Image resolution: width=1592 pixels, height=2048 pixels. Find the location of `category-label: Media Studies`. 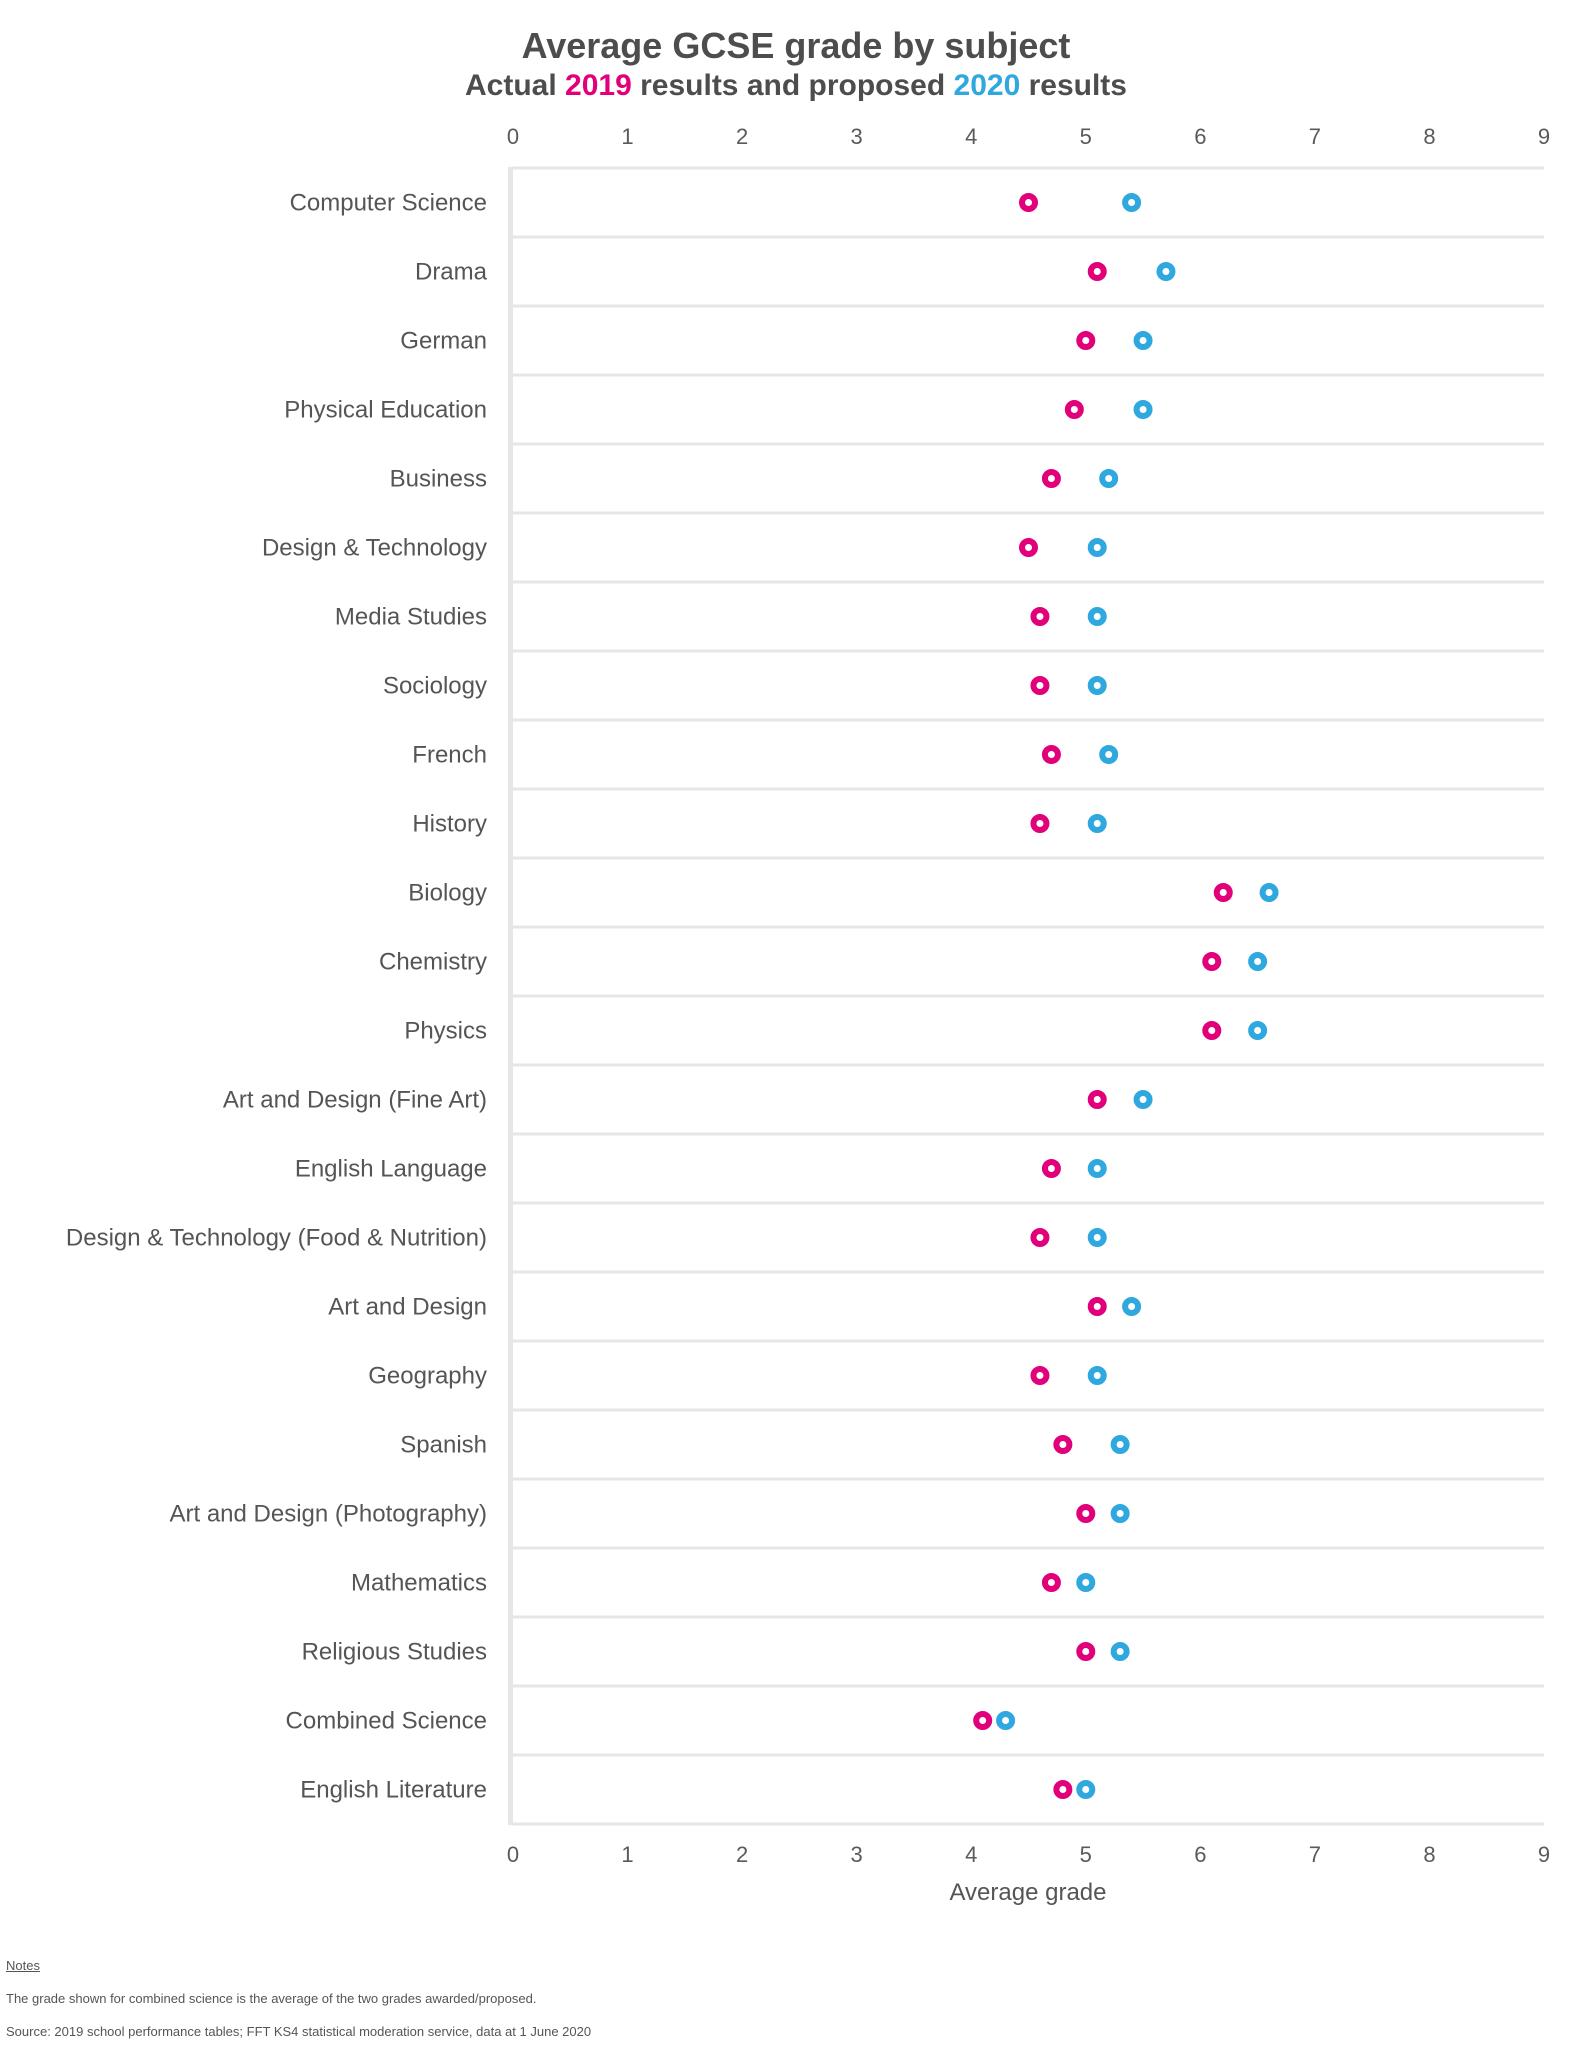

category-label: Media Studies is located at coordinates (411, 617).